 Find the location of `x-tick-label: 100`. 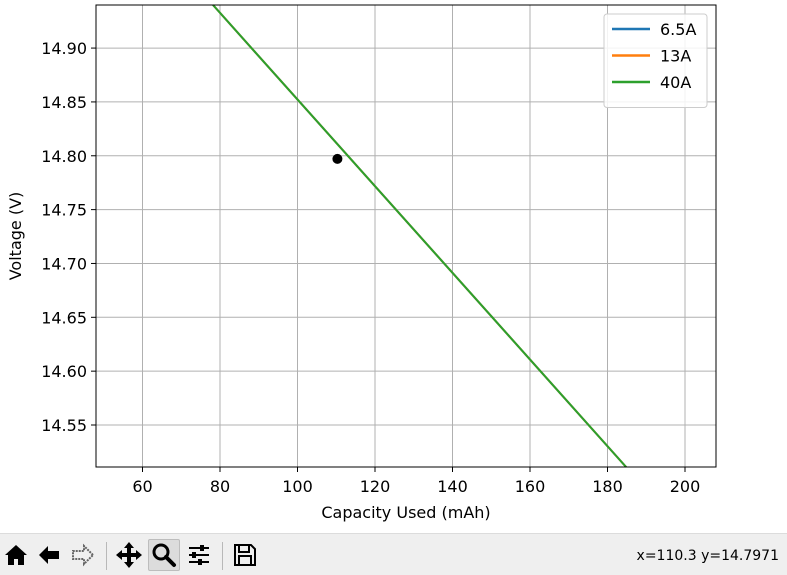

x-tick-label: 100 is located at coordinates (297, 486).